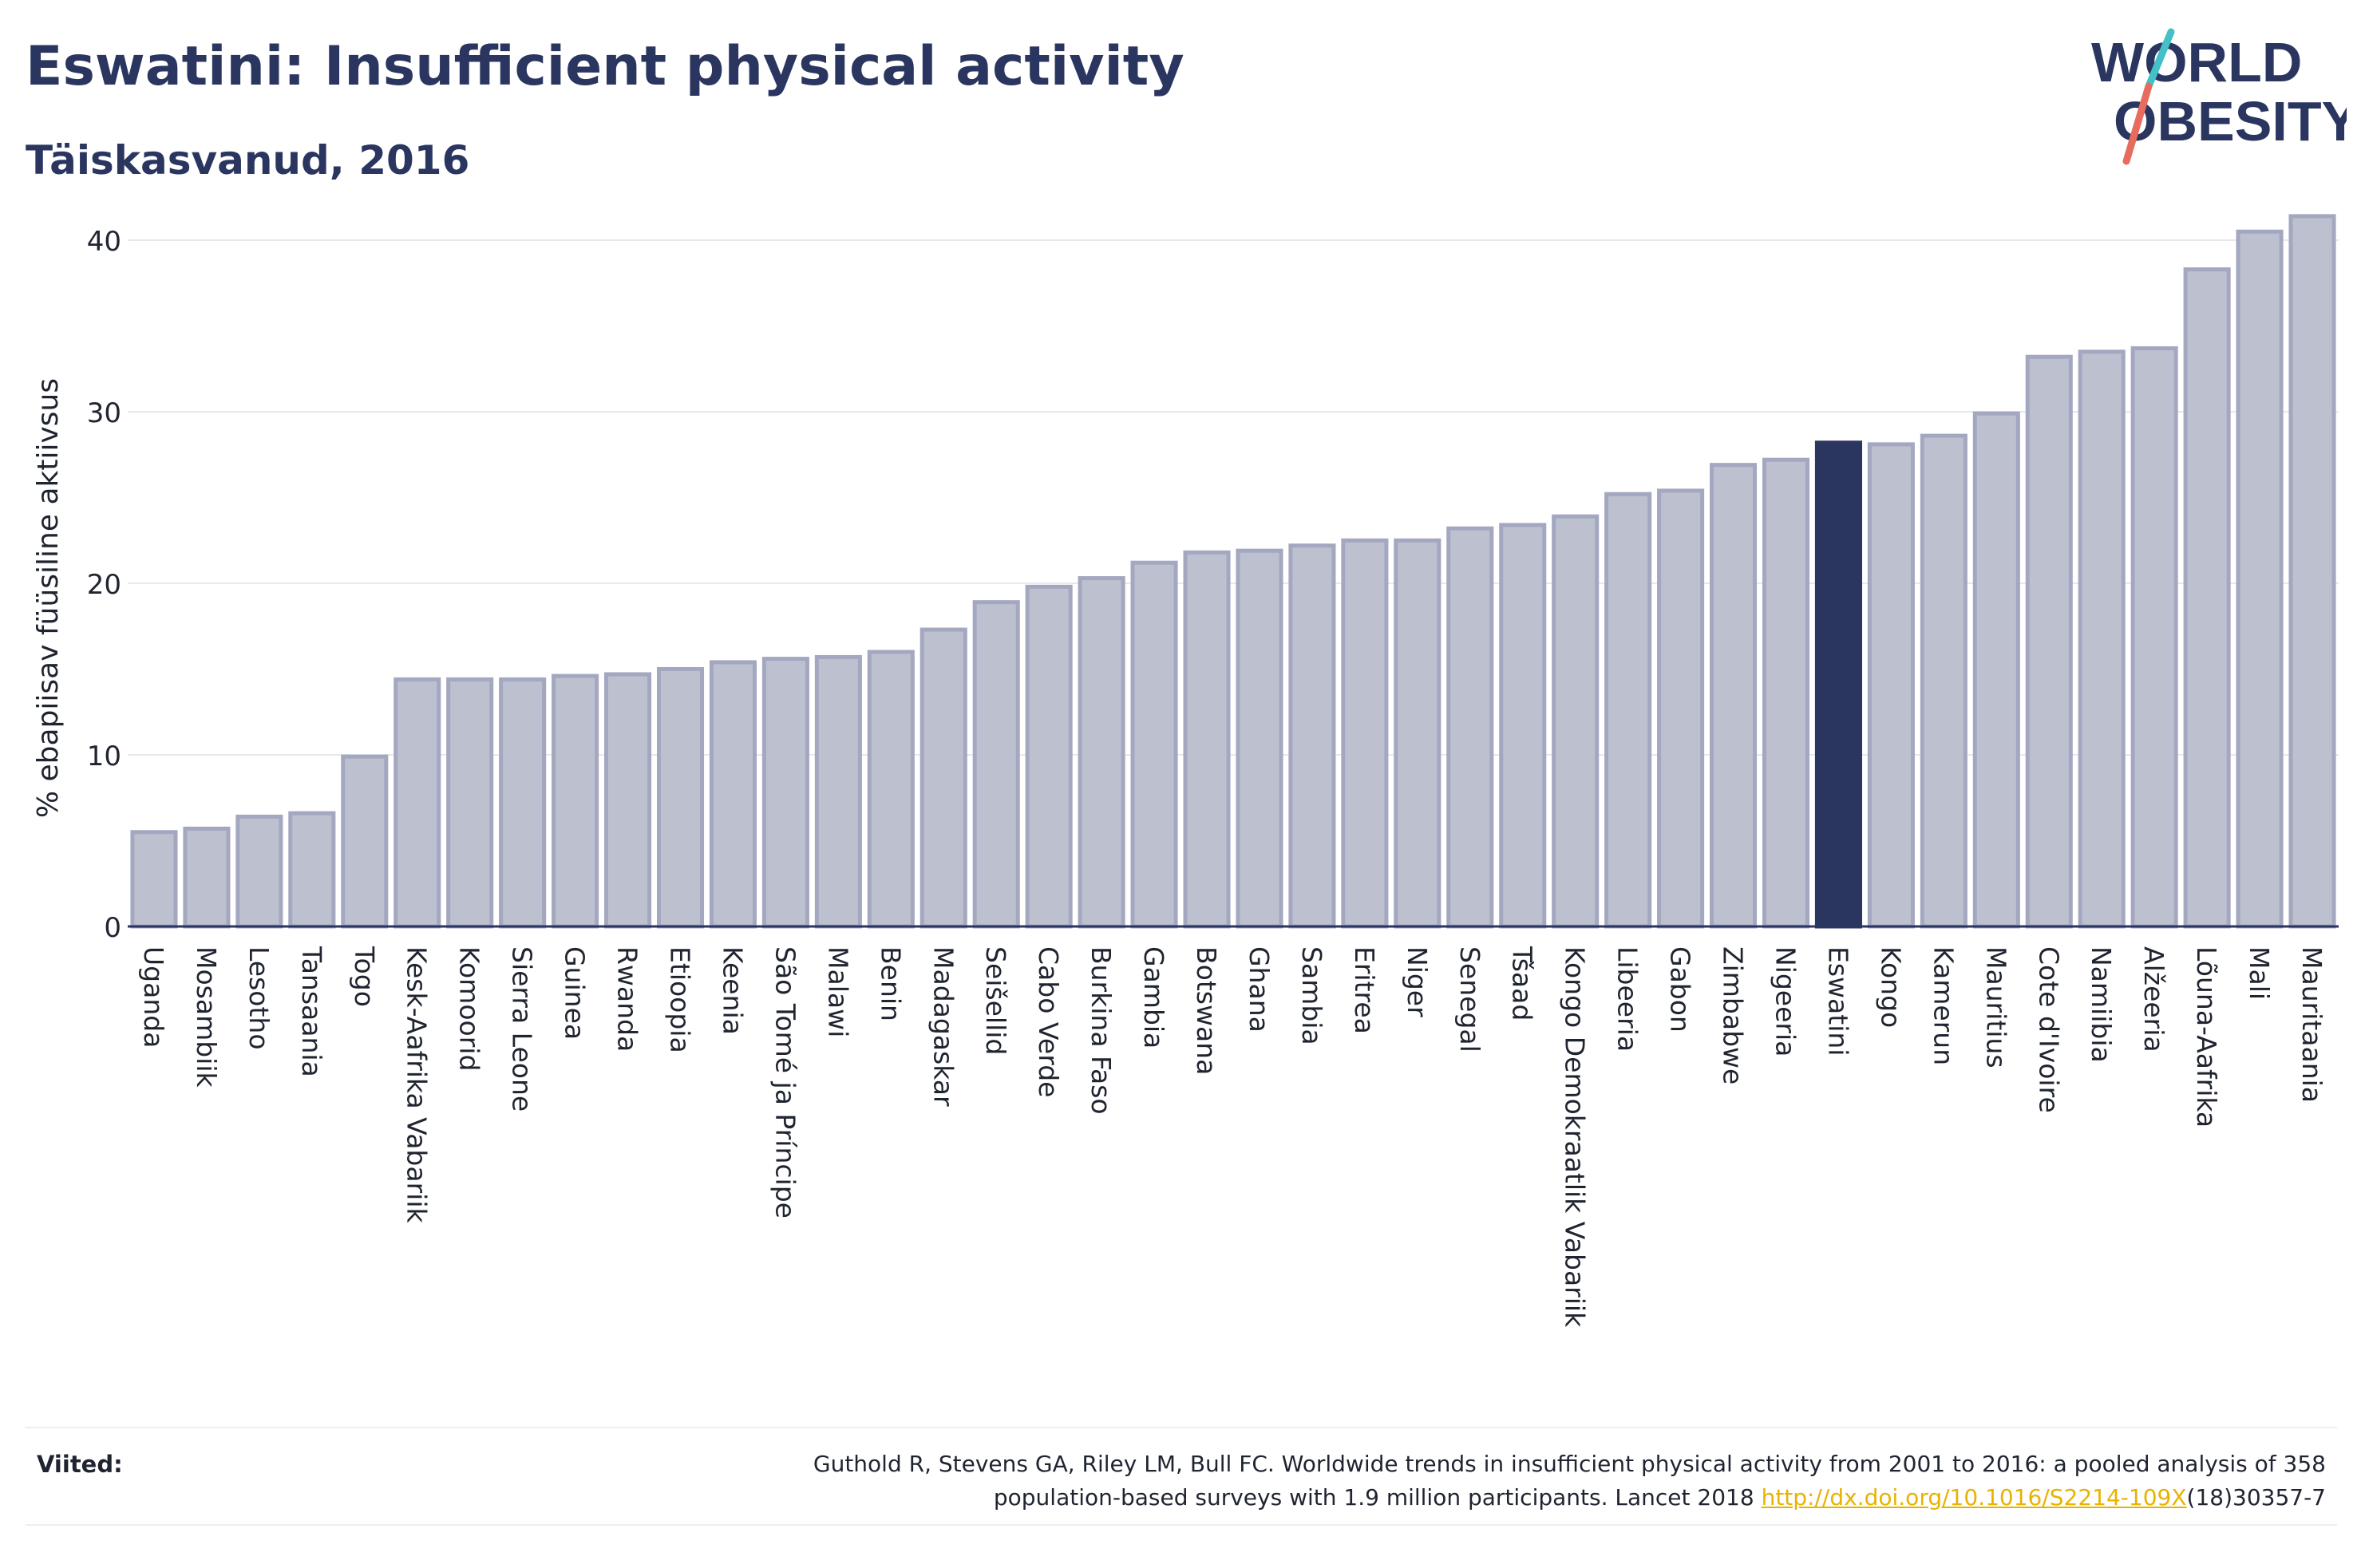  I want to click on y-tick-label: 30, so click(104, 413).